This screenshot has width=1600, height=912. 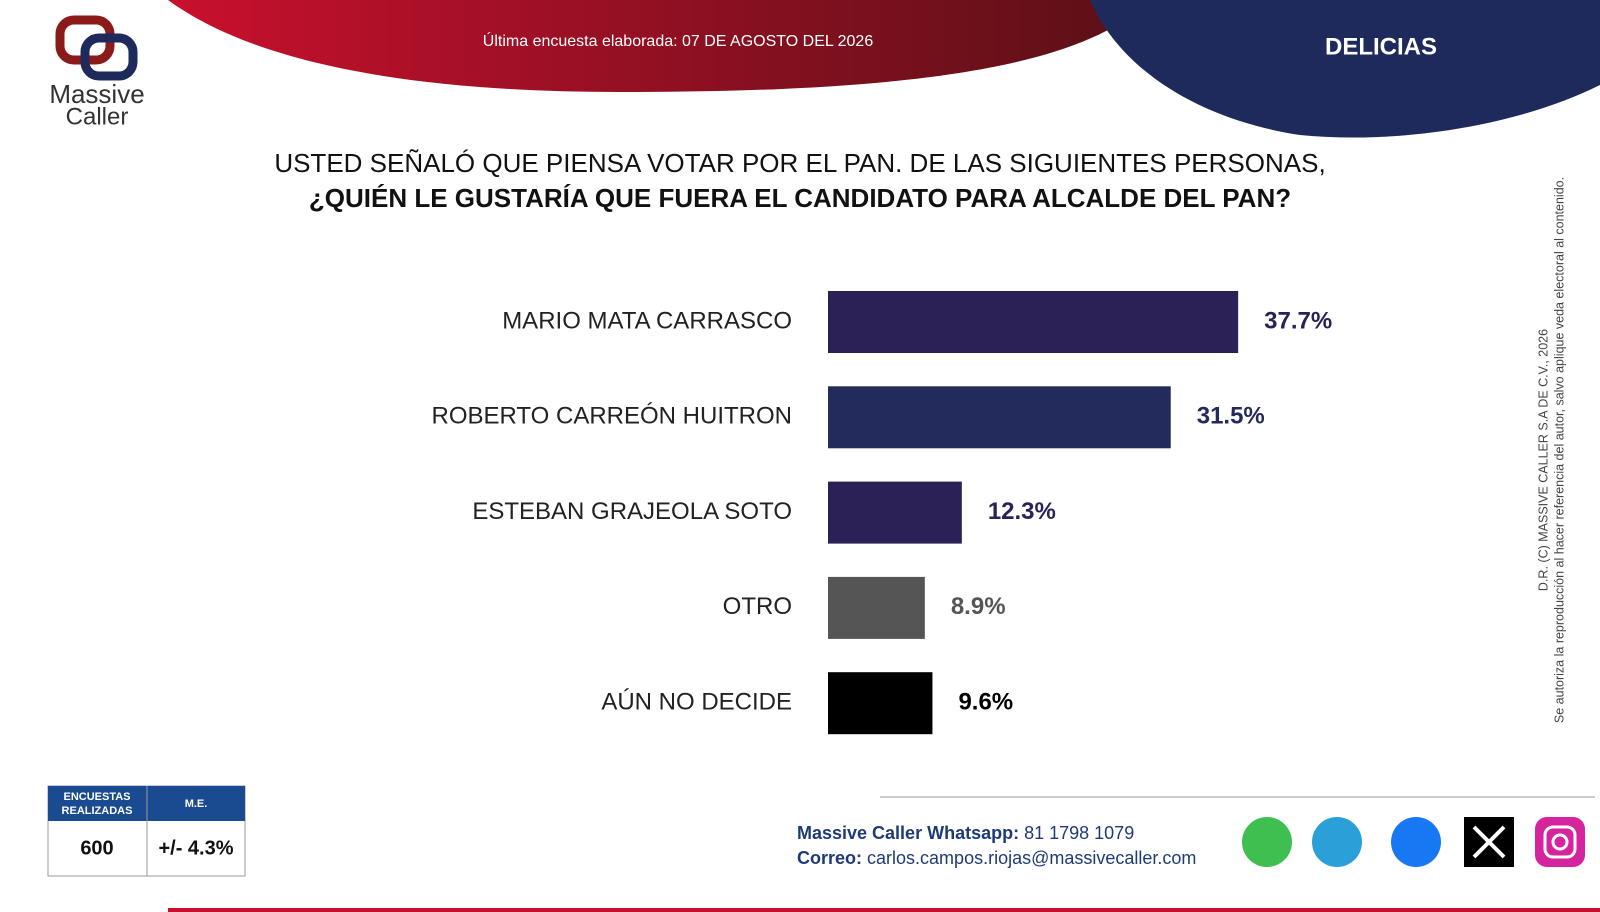 I want to click on header-red-shape, so click(x=659, y=46).